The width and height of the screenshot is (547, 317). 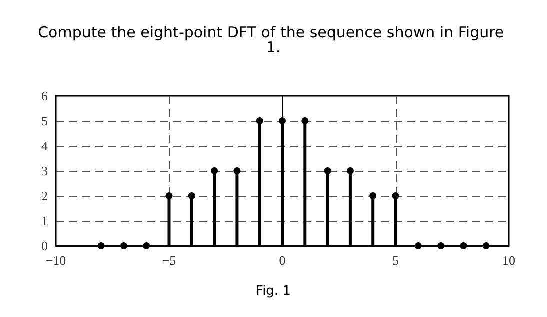 I want to click on y-tick-label: 1, so click(x=45, y=221).